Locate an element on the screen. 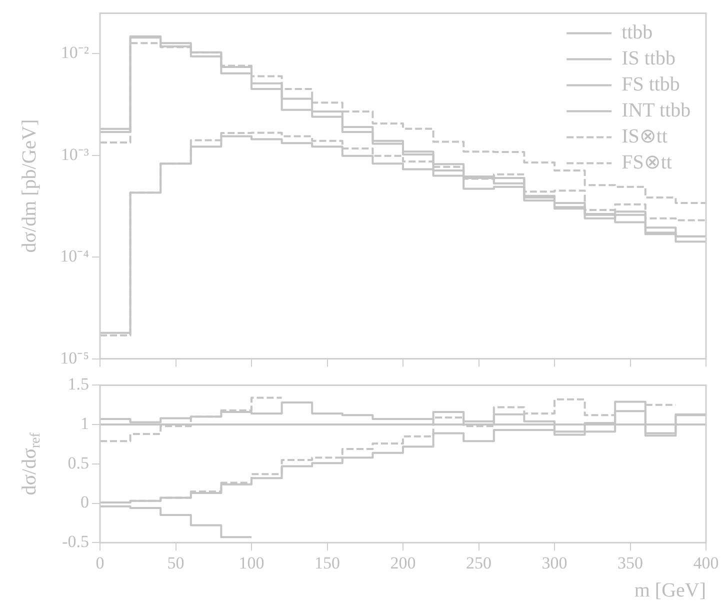 The height and width of the screenshot is (605, 726). x-tick-label: 200 is located at coordinates (403, 562).